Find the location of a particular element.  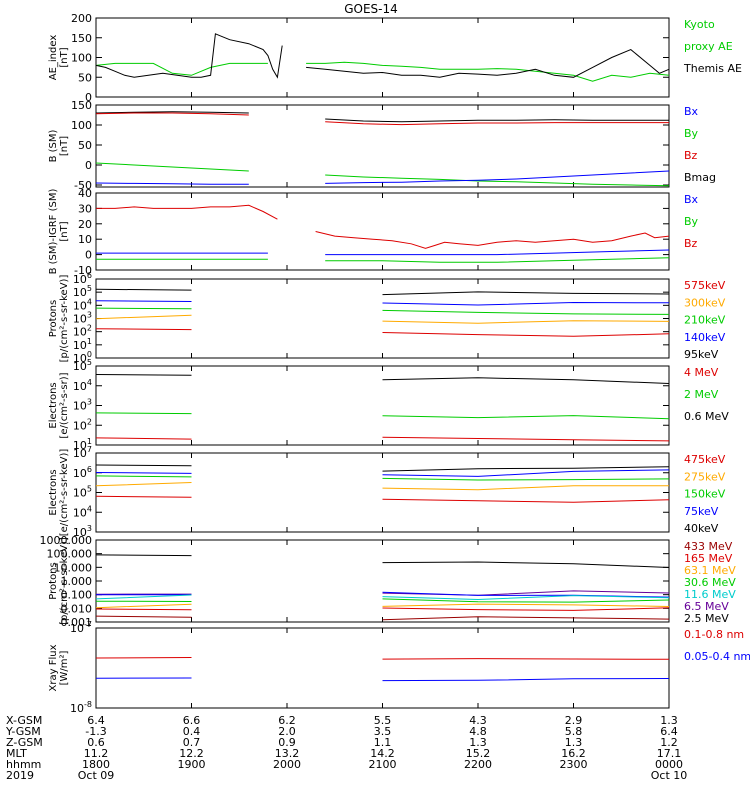

y-tick-label: 50 is located at coordinates (85, 145).